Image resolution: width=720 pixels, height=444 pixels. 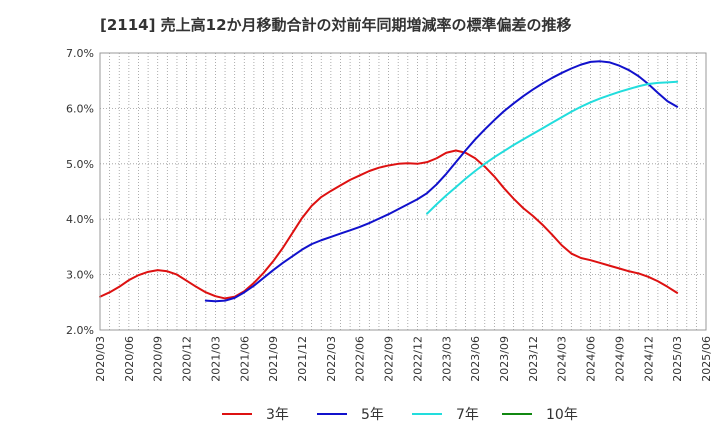 What do you see at coordinates (80, 219) in the screenshot?
I see `y-tick-label: 4.0%` at bounding box center [80, 219].